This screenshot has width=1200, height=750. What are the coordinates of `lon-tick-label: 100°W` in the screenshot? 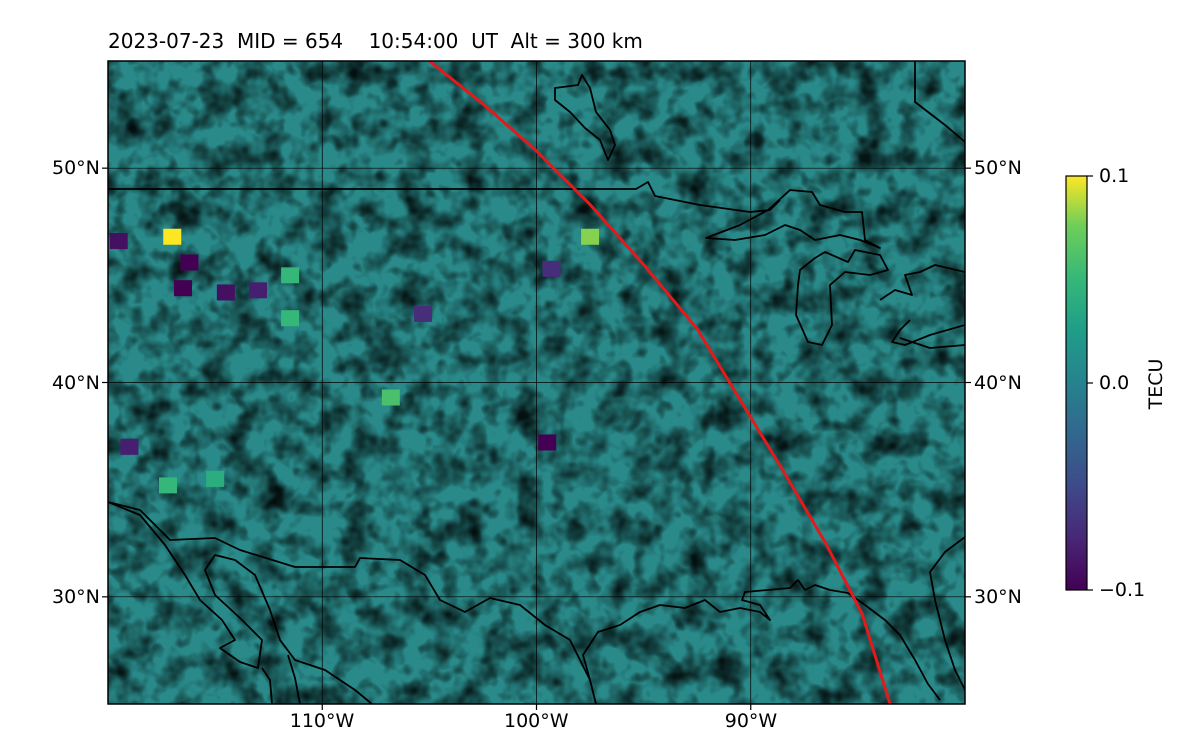 It's located at (536, 721).